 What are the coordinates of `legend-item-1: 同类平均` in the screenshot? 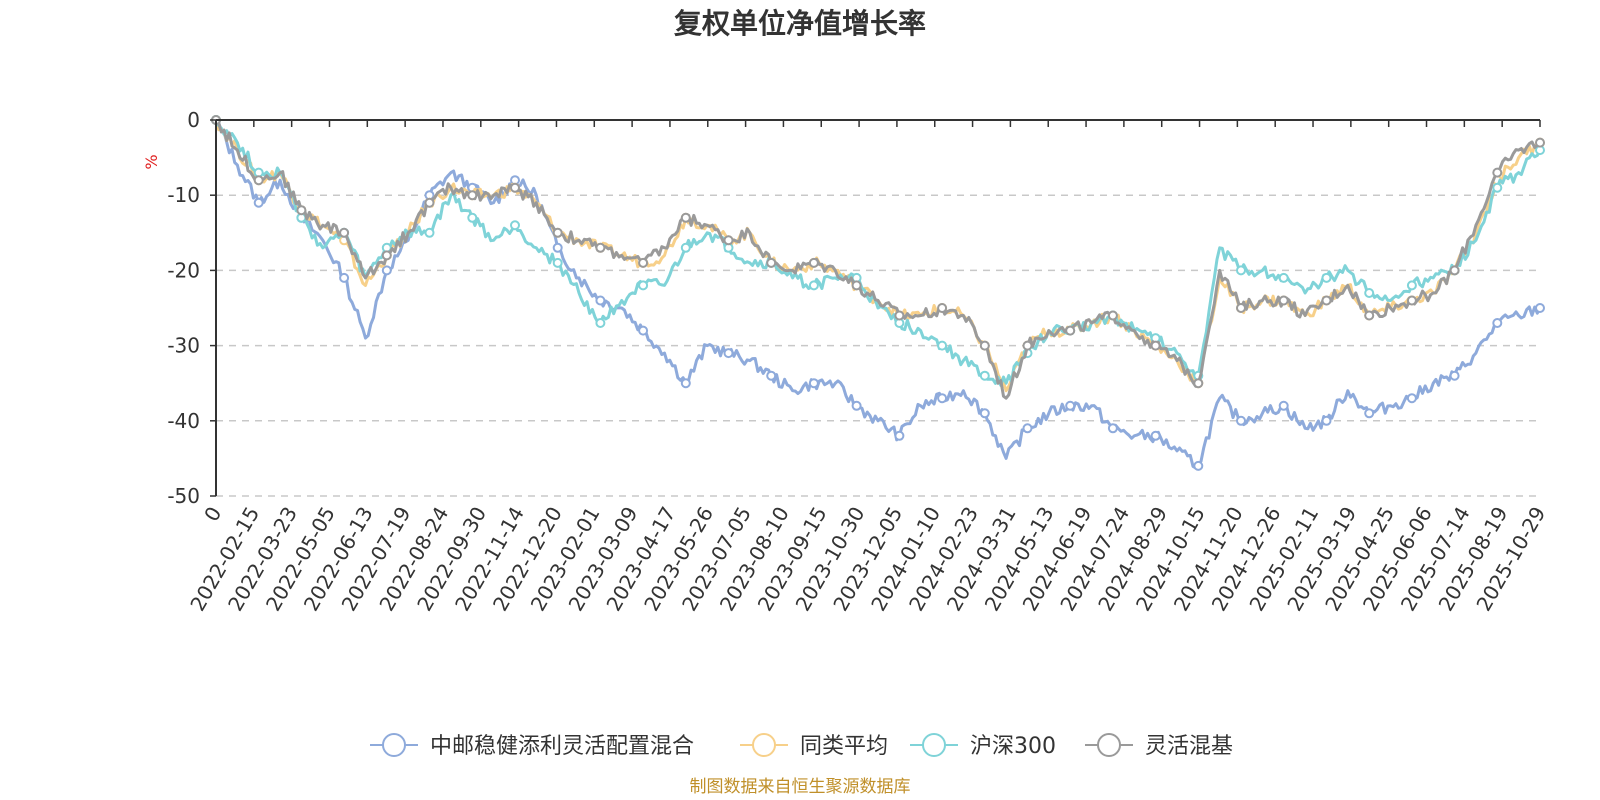 It's located at (814, 746).